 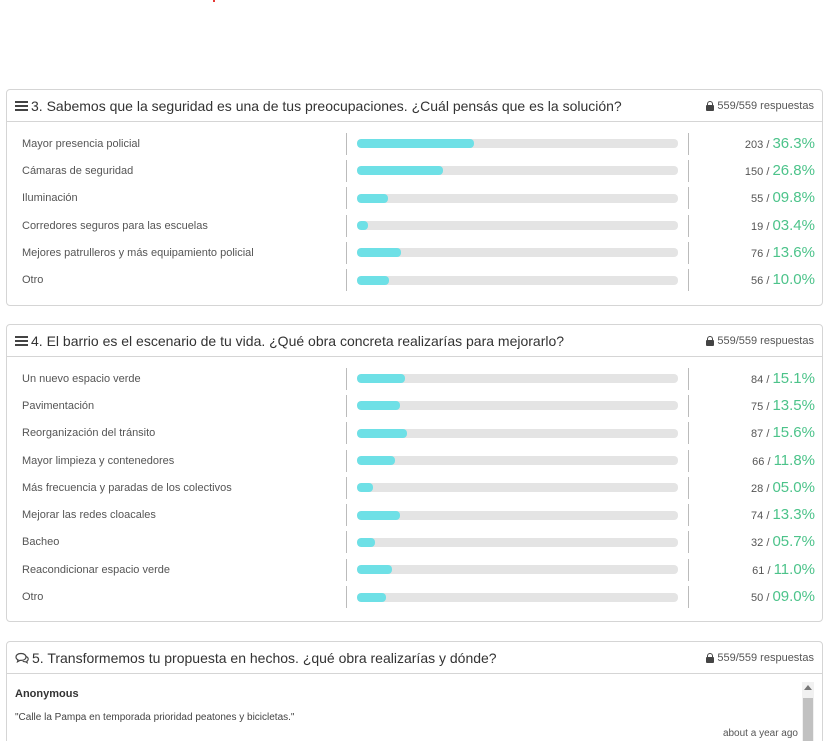 I want to click on option-row: Mejorar las redes cloacales 74 / 13.3%, so click(x=414, y=514).